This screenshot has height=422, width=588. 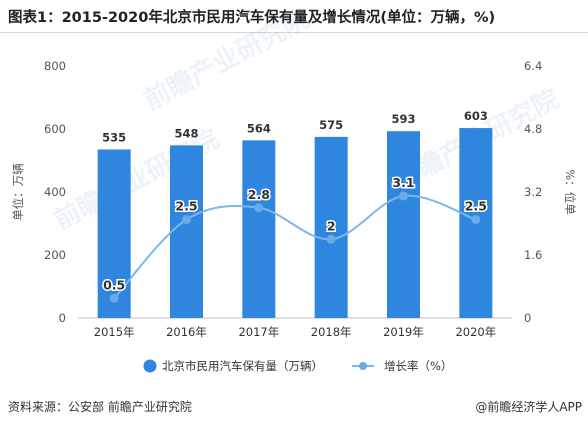 I want to click on legend-line-marker, so click(x=363, y=366).